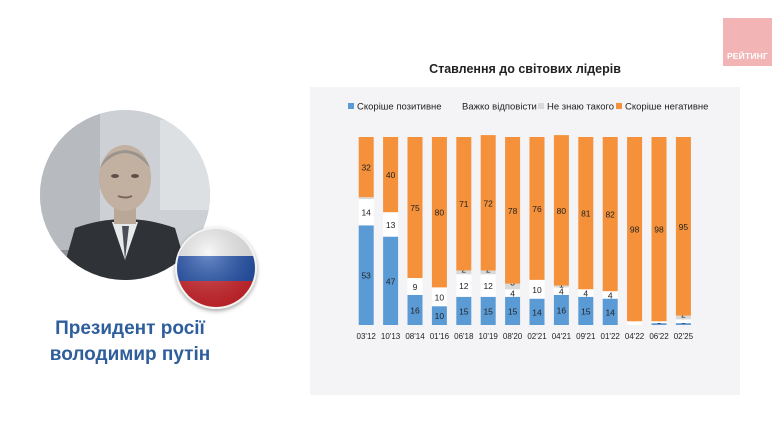 This screenshot has width=780, height=446. Describe the element at coordinates (464, 336) in the screenshot. I see `x-tick-label-4: 06'18` at that location.